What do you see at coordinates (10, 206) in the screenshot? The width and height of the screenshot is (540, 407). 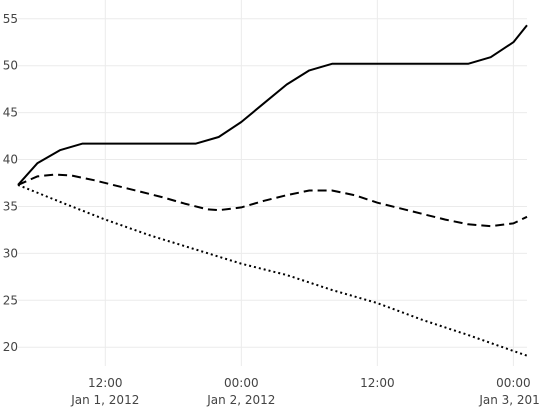 I see `y-tick-label: 35` at bounding box center [10, 206].